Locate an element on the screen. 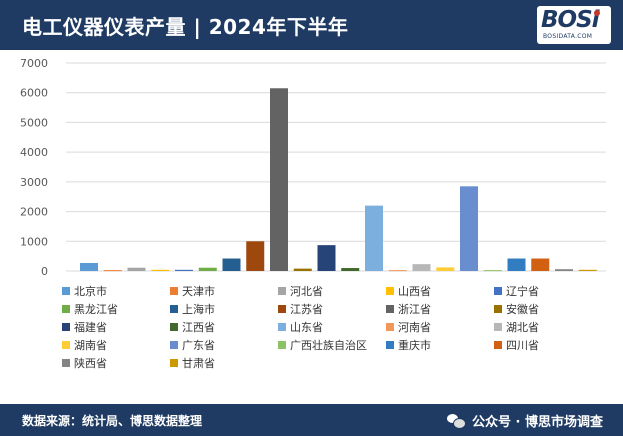  legend-item: 广东省 is located at coordinates (192, 345).